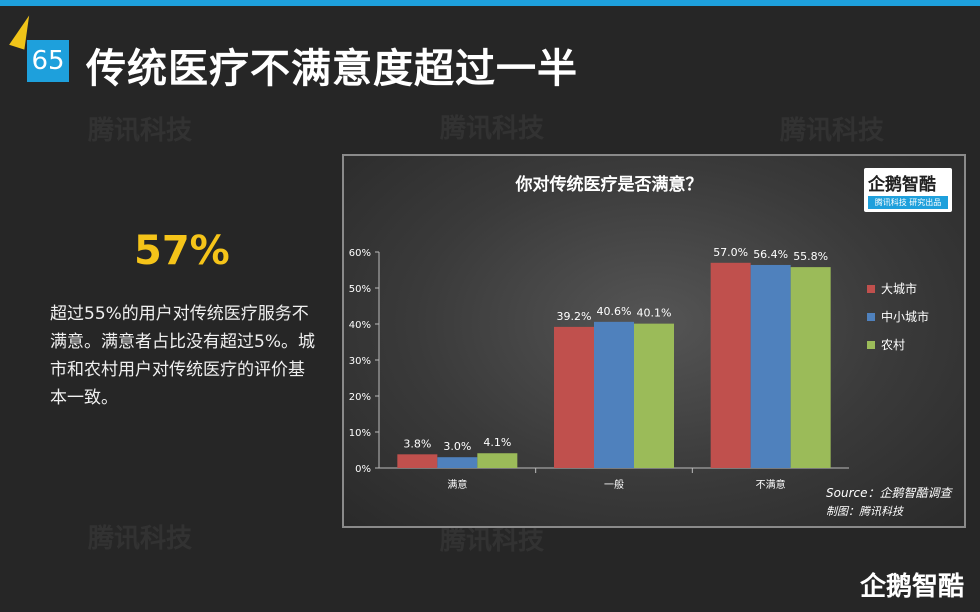 The image size is (980, 612). What do you see at coordinates (360, 253) in the screenshot?
I see `y-tick-label: 60%` at bounding box center [360, 253].